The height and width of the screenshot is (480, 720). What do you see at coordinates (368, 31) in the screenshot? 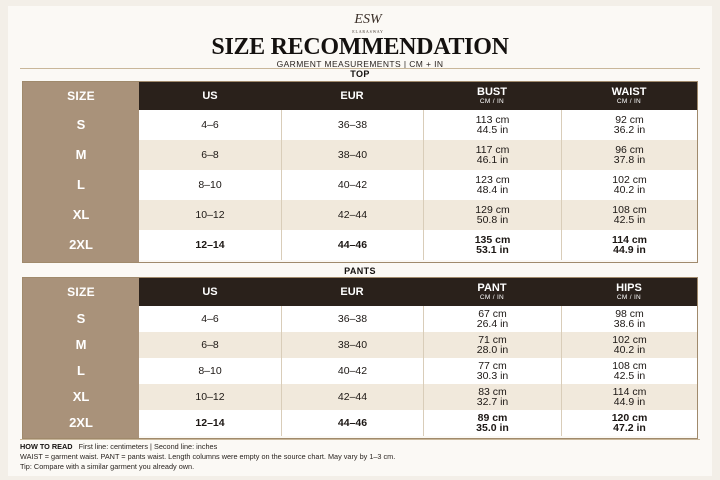
I see `logo-wordmark: ELARASWAY` at bounding box center [368, 31].